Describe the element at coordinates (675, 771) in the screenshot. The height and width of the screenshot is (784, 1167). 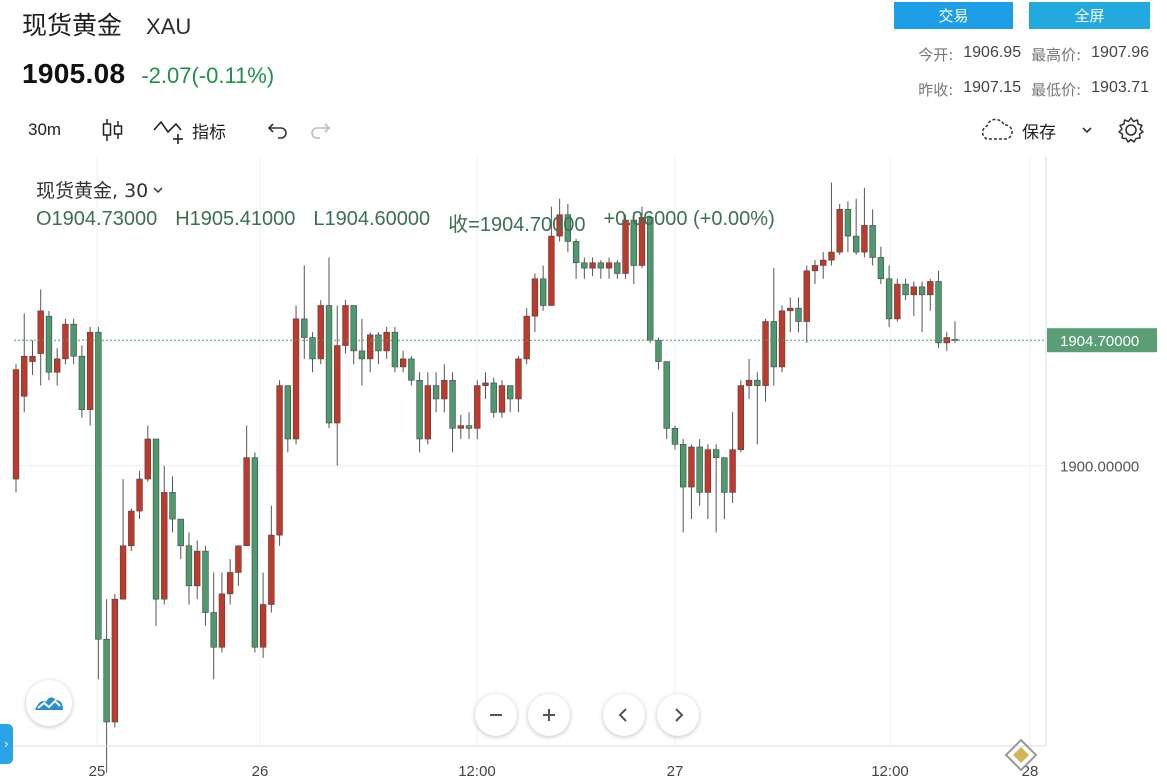
I see `x-tick-label: 27` at that location.